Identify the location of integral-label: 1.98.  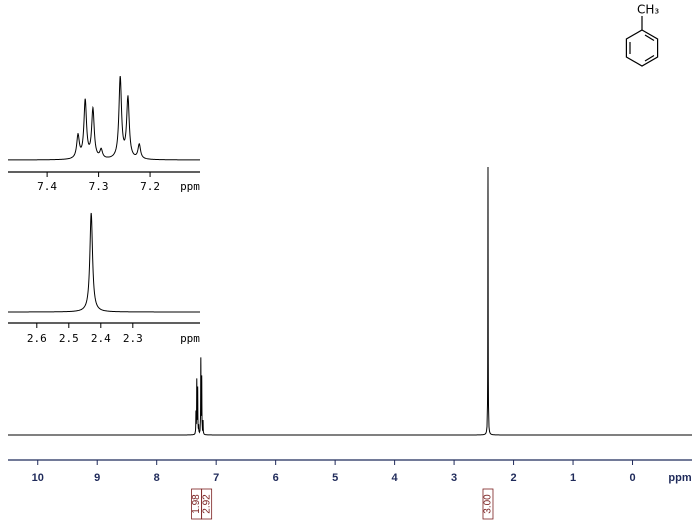
(196, 504).